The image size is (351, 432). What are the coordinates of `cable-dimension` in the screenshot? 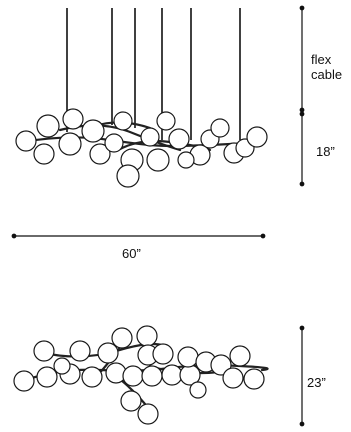 It's located at (302, 59).